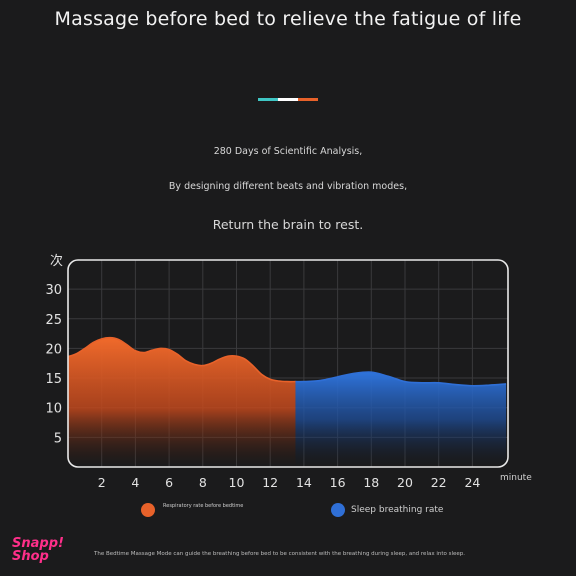 The image size is (576, 576). What do you see at coordinates (203, 482) in the screenshot?
I see `x-tick-label: 8` at bounding box center [203, 482].